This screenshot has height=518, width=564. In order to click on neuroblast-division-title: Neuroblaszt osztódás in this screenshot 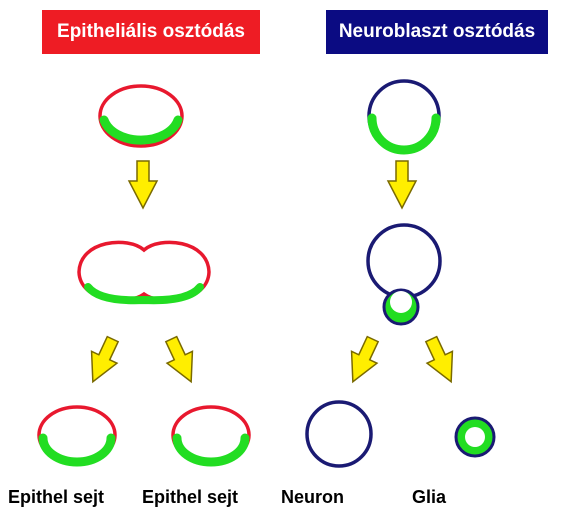, I will do `click(437, 32)`.